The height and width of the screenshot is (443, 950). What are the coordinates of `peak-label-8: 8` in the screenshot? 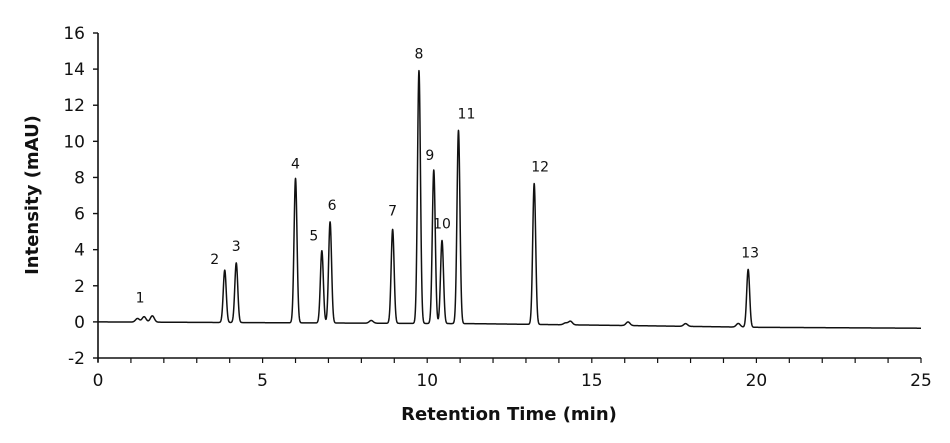 It's located at (419, 55).